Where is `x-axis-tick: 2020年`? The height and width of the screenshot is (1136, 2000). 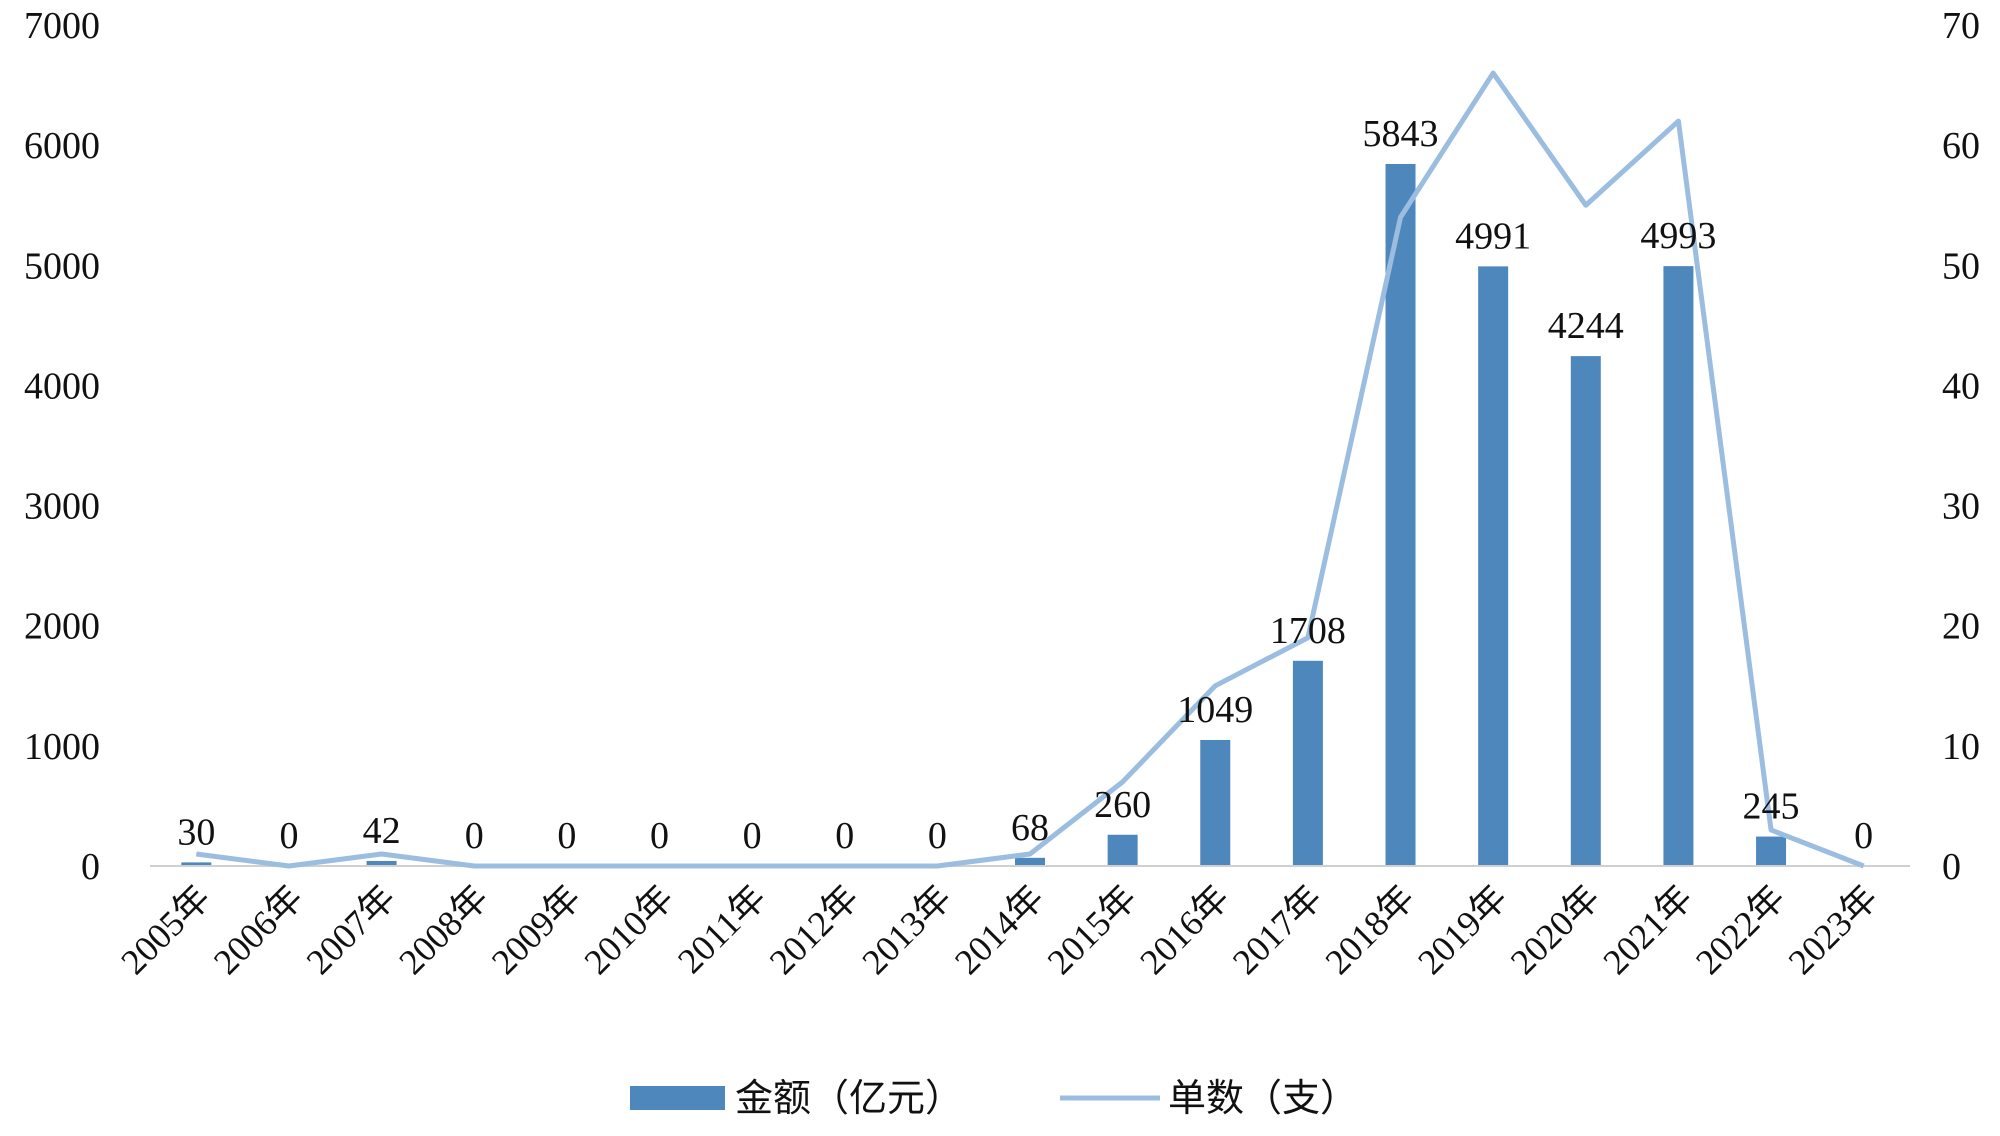
x-axis-tick: 2020年 is located at coordinates (1555, 929).